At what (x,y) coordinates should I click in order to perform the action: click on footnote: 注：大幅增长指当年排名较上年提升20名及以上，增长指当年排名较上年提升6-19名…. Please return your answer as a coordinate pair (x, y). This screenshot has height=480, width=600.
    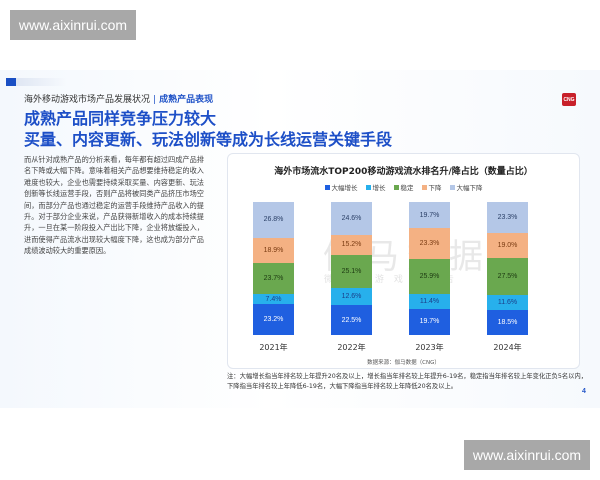
    Looking at the image, I should click on (409, 381).